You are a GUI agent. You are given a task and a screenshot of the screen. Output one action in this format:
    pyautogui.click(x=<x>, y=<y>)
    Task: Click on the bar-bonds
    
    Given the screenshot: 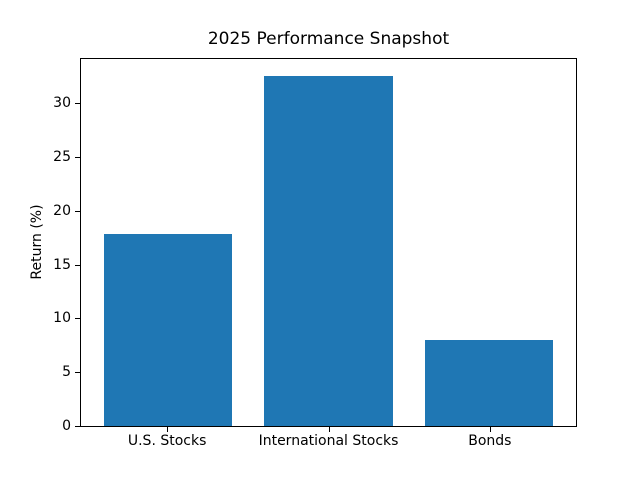 What is the action you would take?
    pyautogui.click(x=489, y=382)
    